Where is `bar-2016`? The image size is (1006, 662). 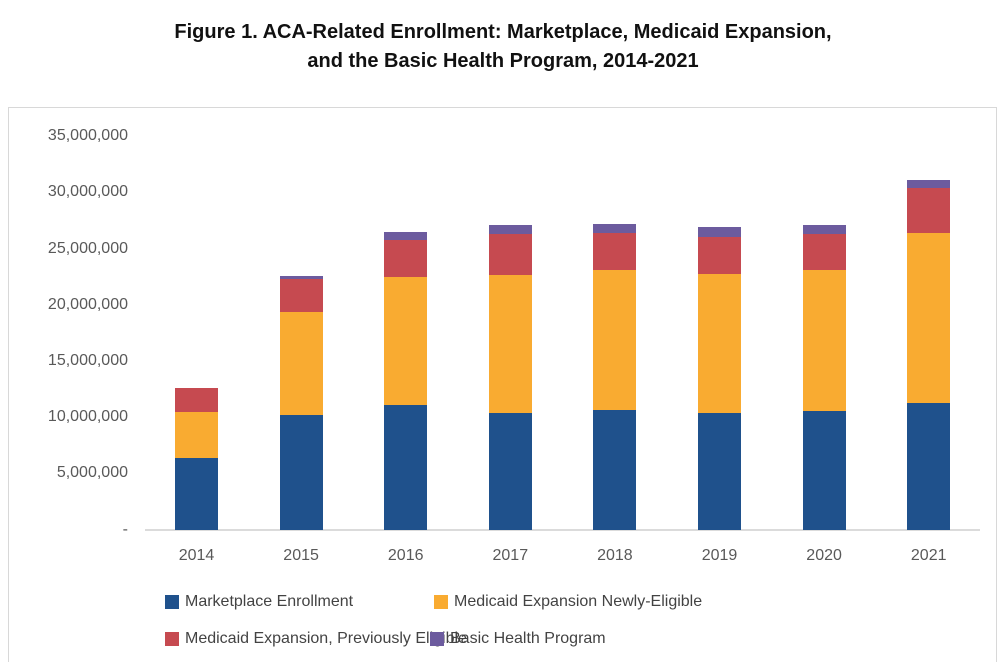 bar-2016 is located at coordinates (406, 381).